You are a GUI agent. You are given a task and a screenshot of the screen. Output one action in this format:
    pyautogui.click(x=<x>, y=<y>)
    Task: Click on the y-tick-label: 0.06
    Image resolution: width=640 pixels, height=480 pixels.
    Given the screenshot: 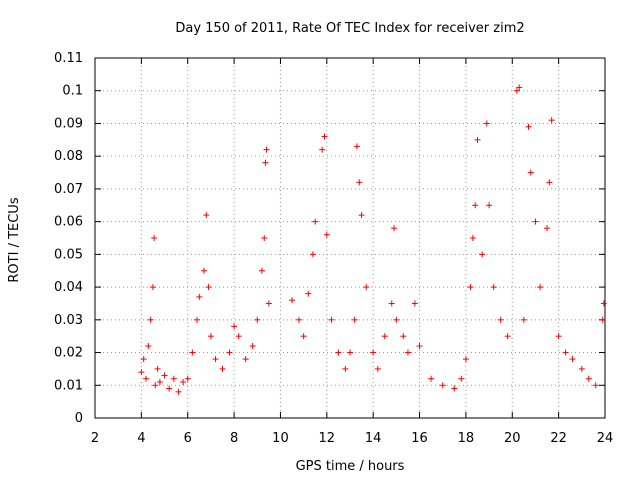 What is the action you would take?
    pyautogui.click(x=68, y=222)
    